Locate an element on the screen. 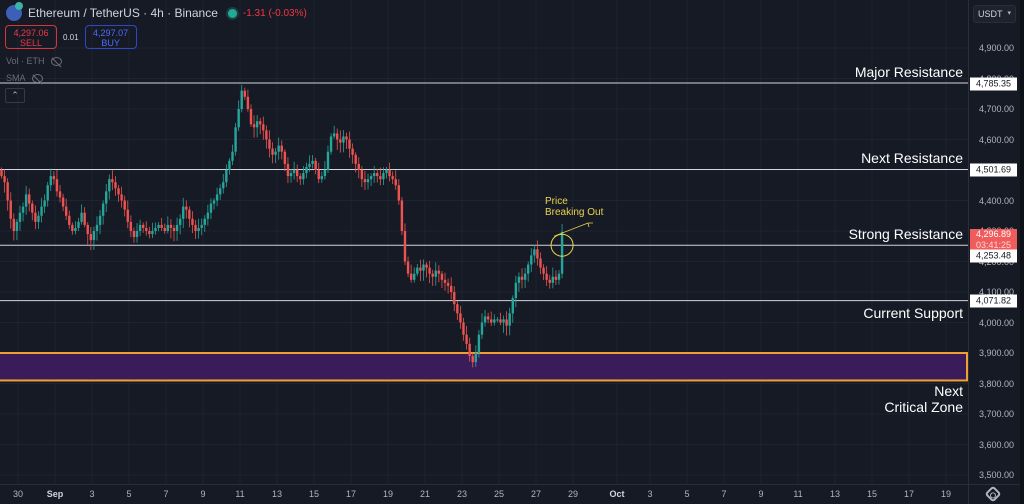 The image size is (1024, 504). level-label-current-support: 4,071.82 is located at coordinates (993, 301).